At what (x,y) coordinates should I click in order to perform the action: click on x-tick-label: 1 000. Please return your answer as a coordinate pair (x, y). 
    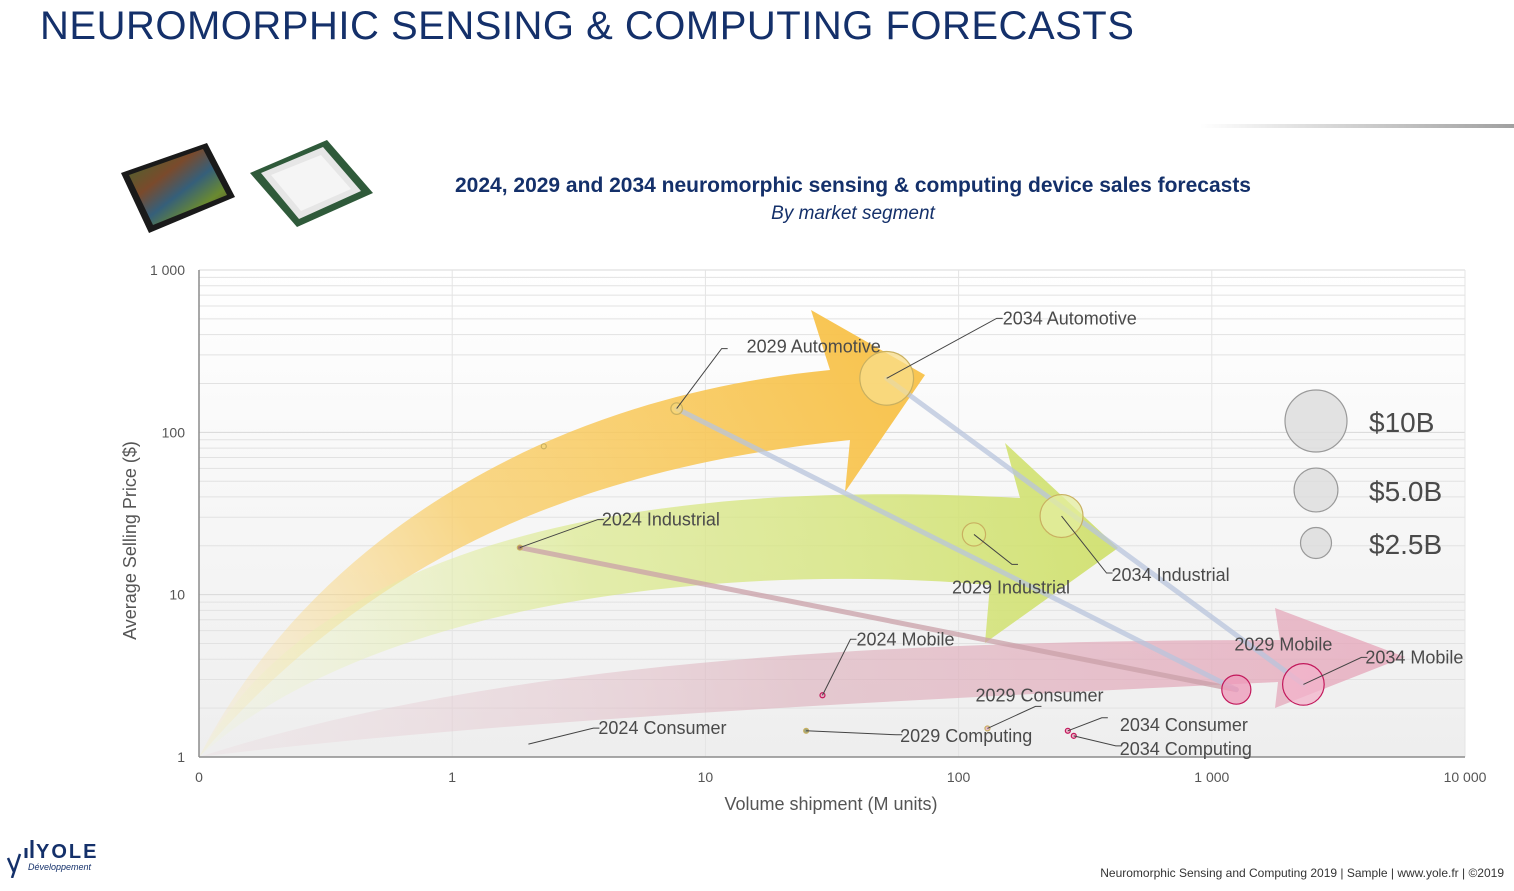
    Looking at the image, I should click on (1211, 777).